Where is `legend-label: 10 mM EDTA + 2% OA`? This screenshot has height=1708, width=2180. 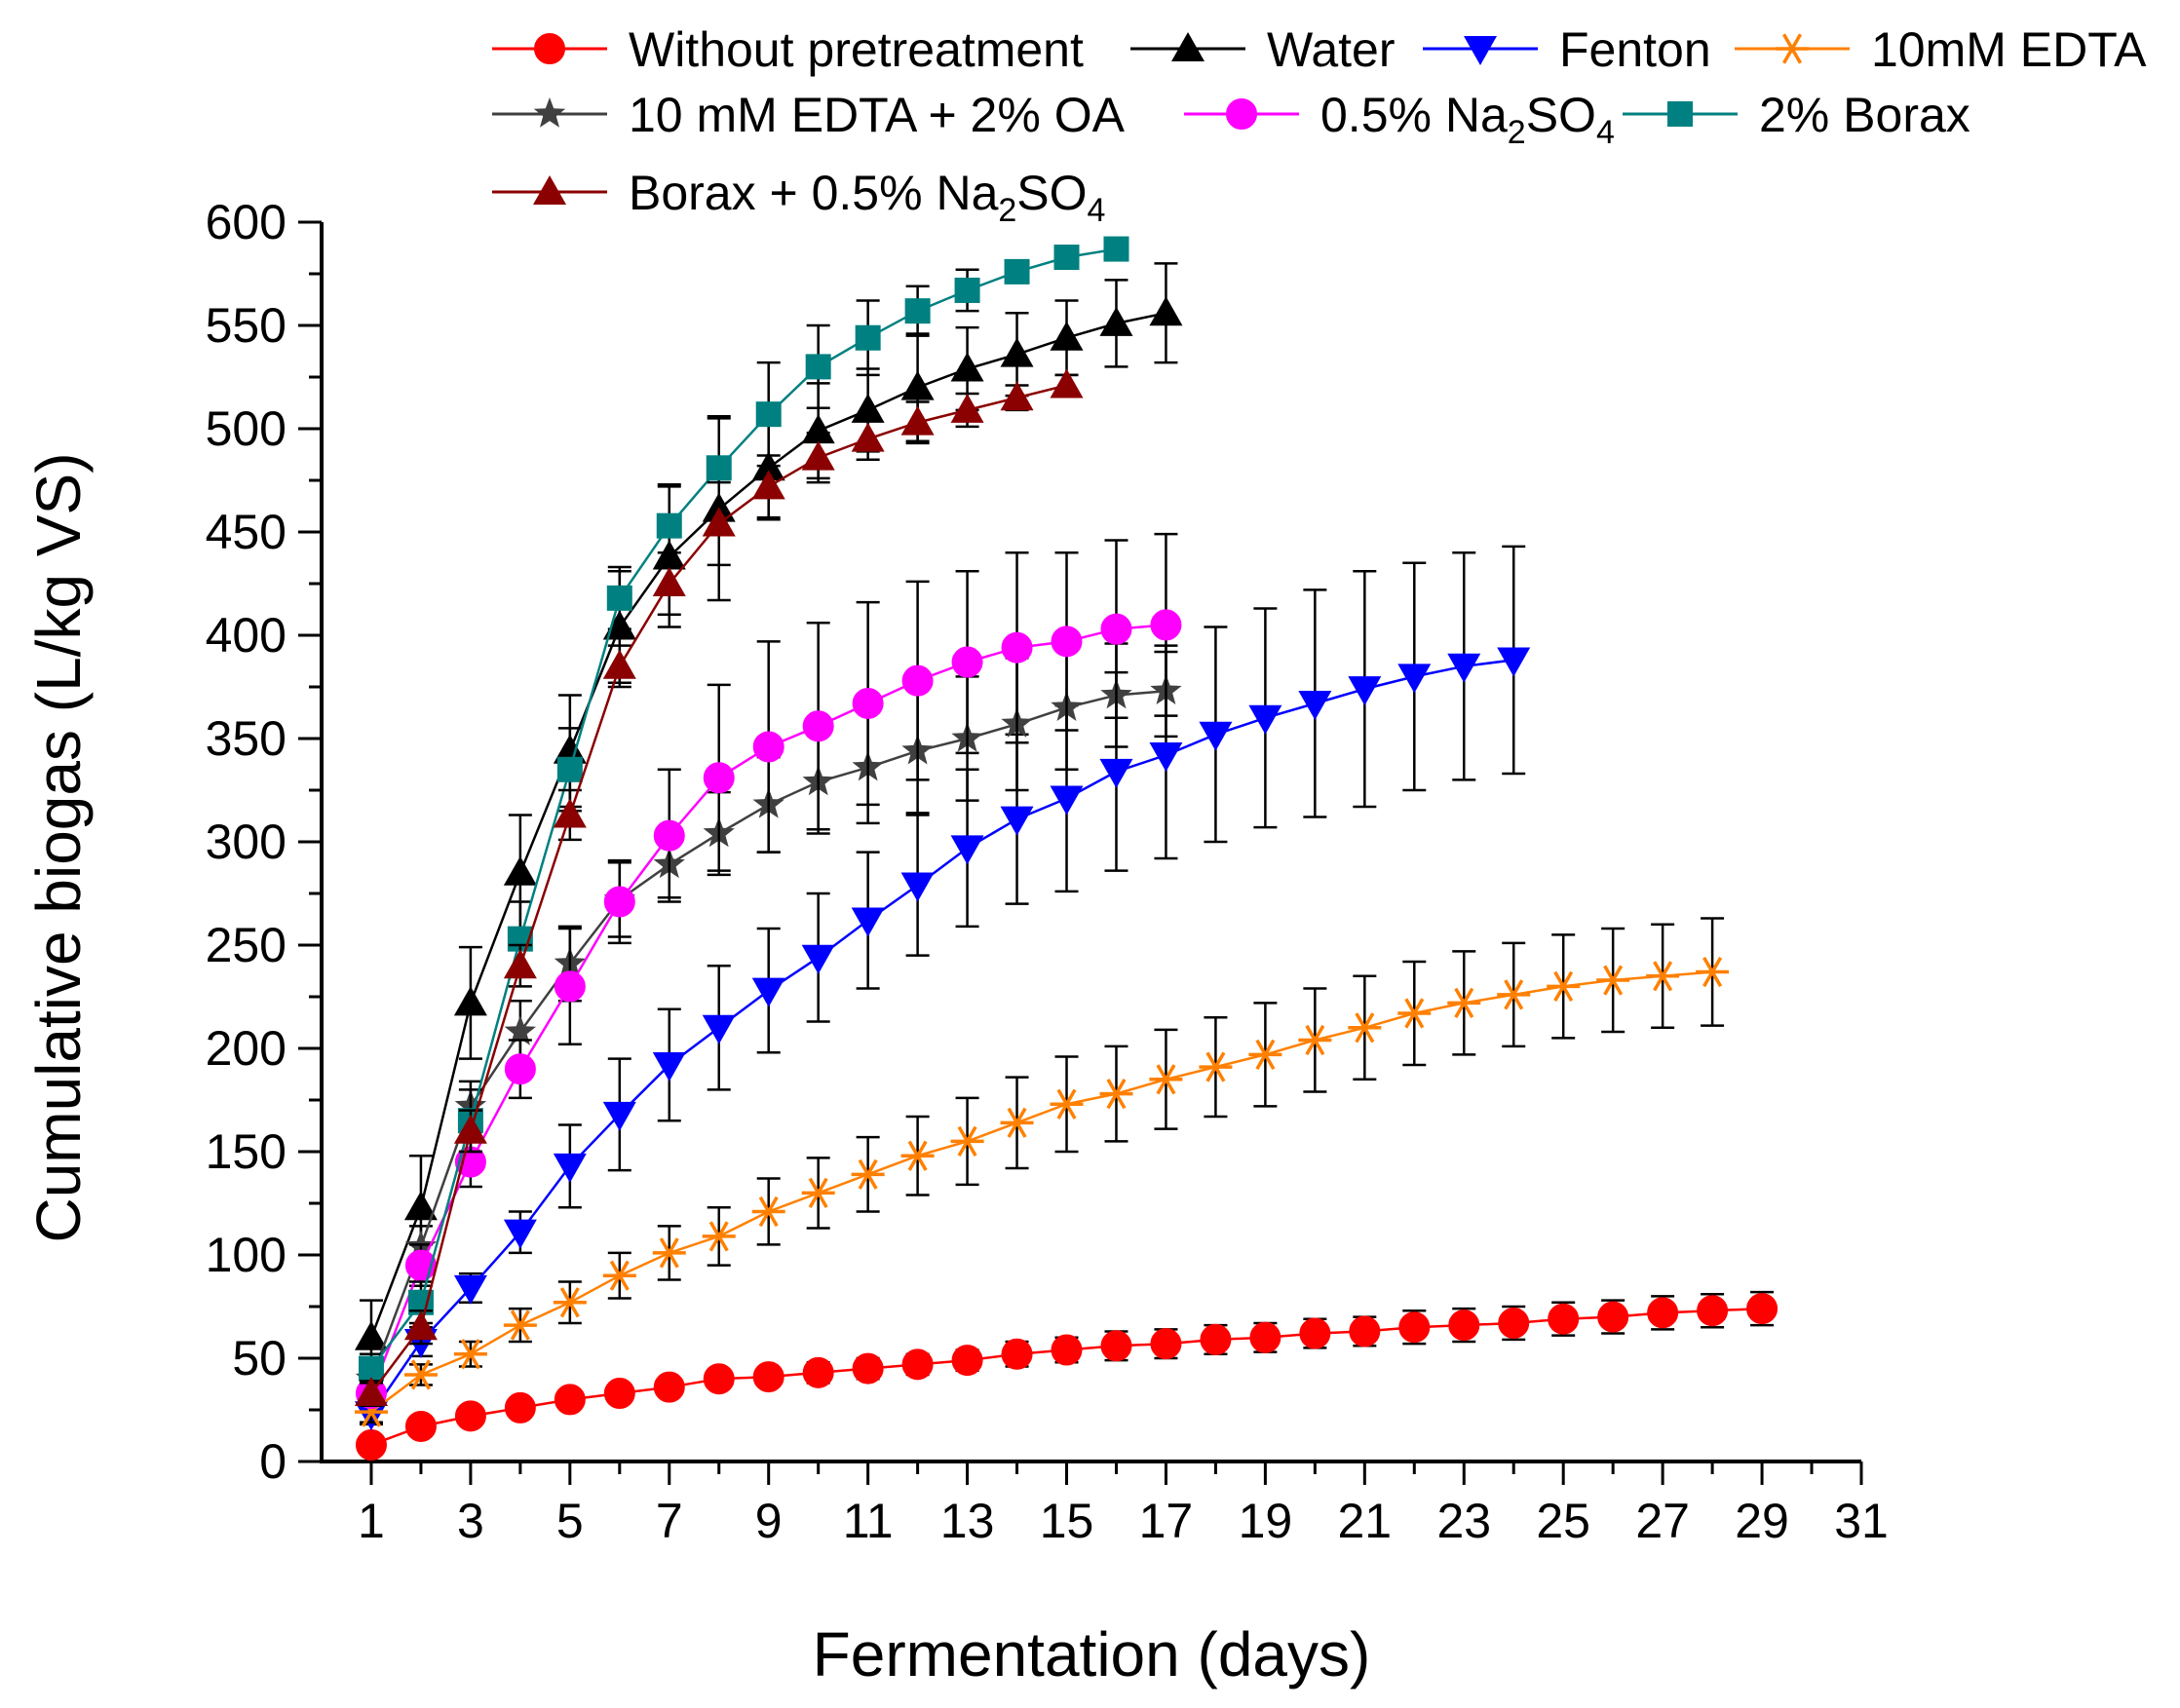
legend-label: 10 mM EDTA + 2% OA is located at coordinates (878, 115).